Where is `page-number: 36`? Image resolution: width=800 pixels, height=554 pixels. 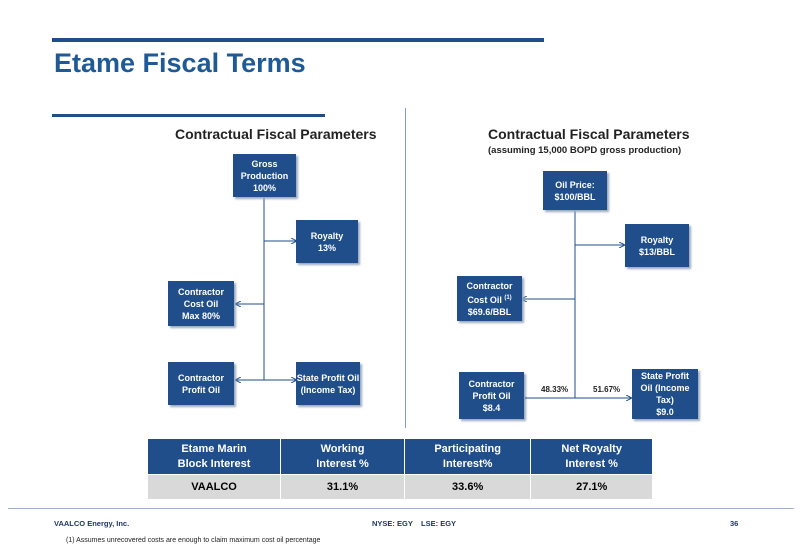 page-number: 36 is located at coordinates (734, 523).